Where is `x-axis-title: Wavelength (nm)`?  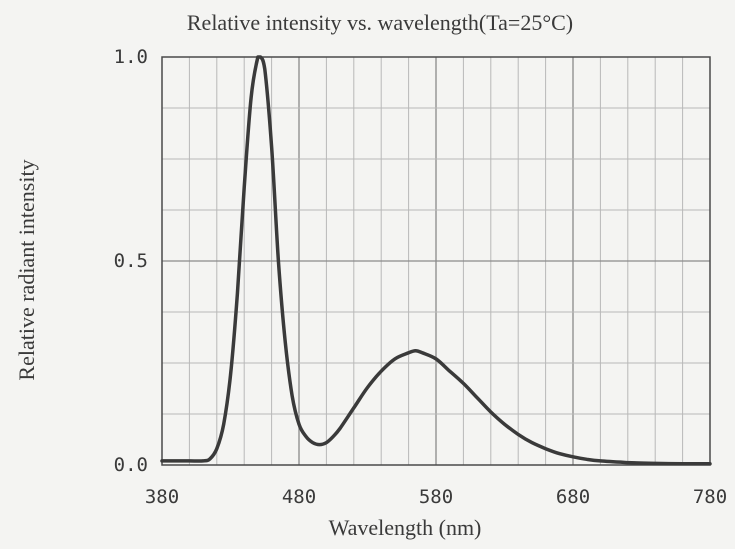 x-axis-title: Wavelength (nm) is located at coordinates (405, 527).